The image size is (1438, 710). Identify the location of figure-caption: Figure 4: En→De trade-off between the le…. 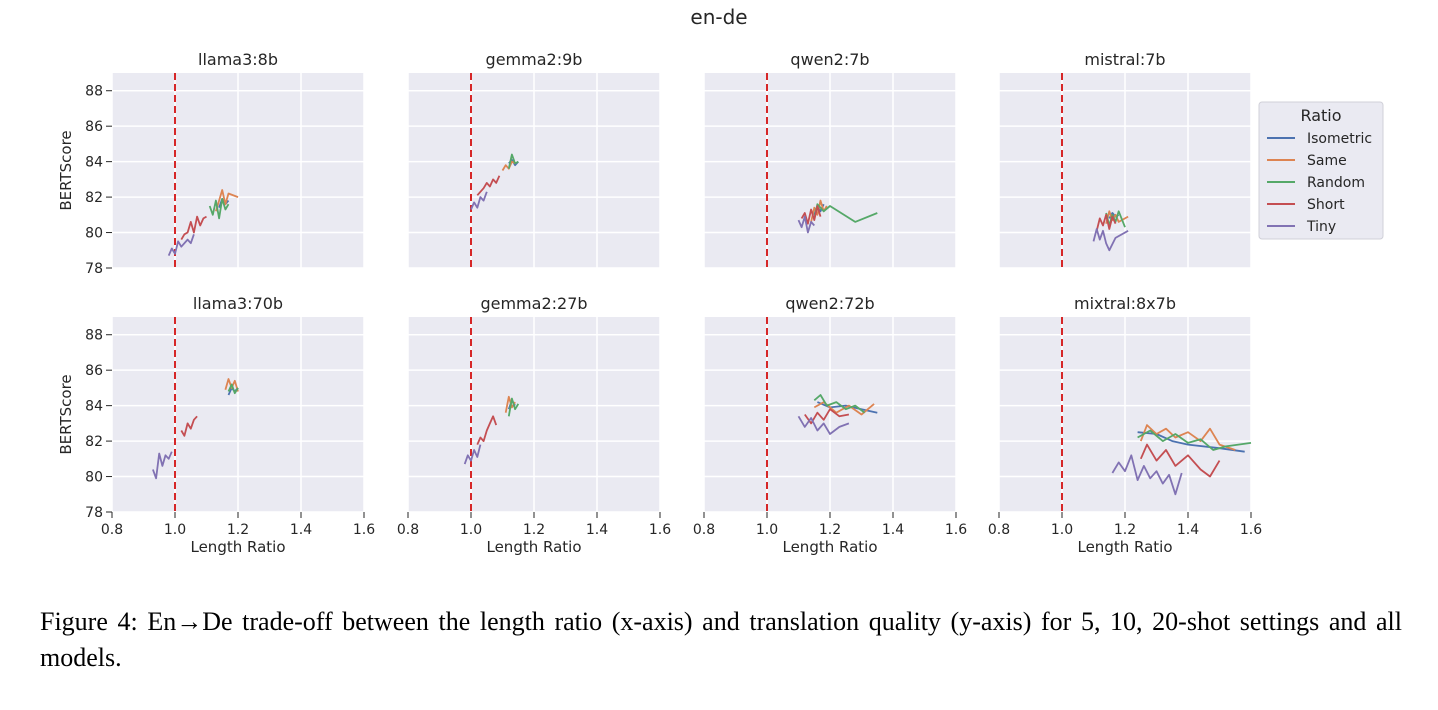
(721, 639).